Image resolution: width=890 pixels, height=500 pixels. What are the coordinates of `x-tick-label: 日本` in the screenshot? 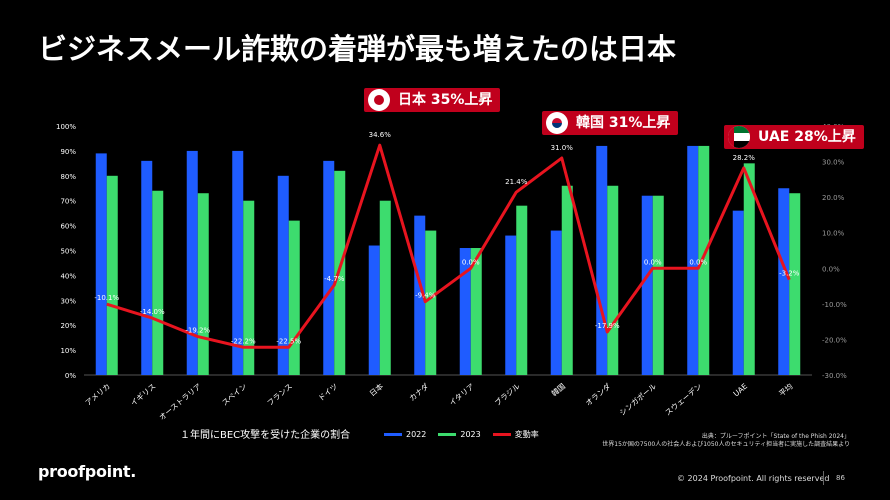 It's located at (376, 390).